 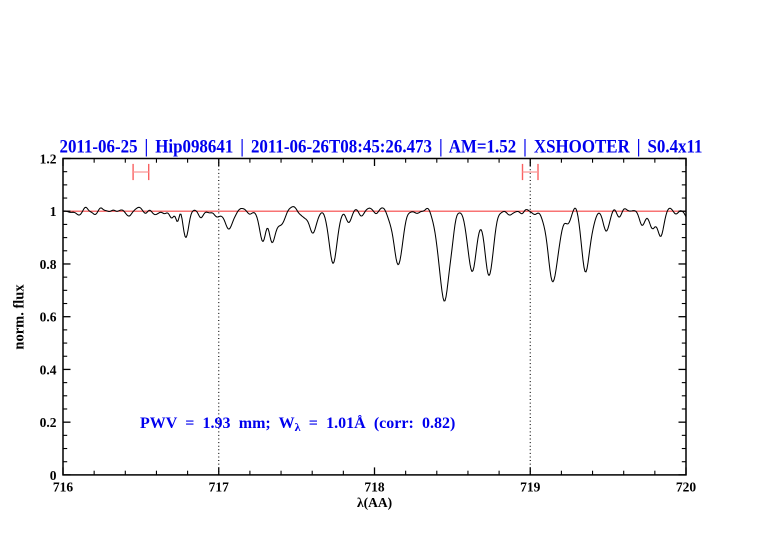 I want to click on svg-text: 718, so click(x=374, y=486).